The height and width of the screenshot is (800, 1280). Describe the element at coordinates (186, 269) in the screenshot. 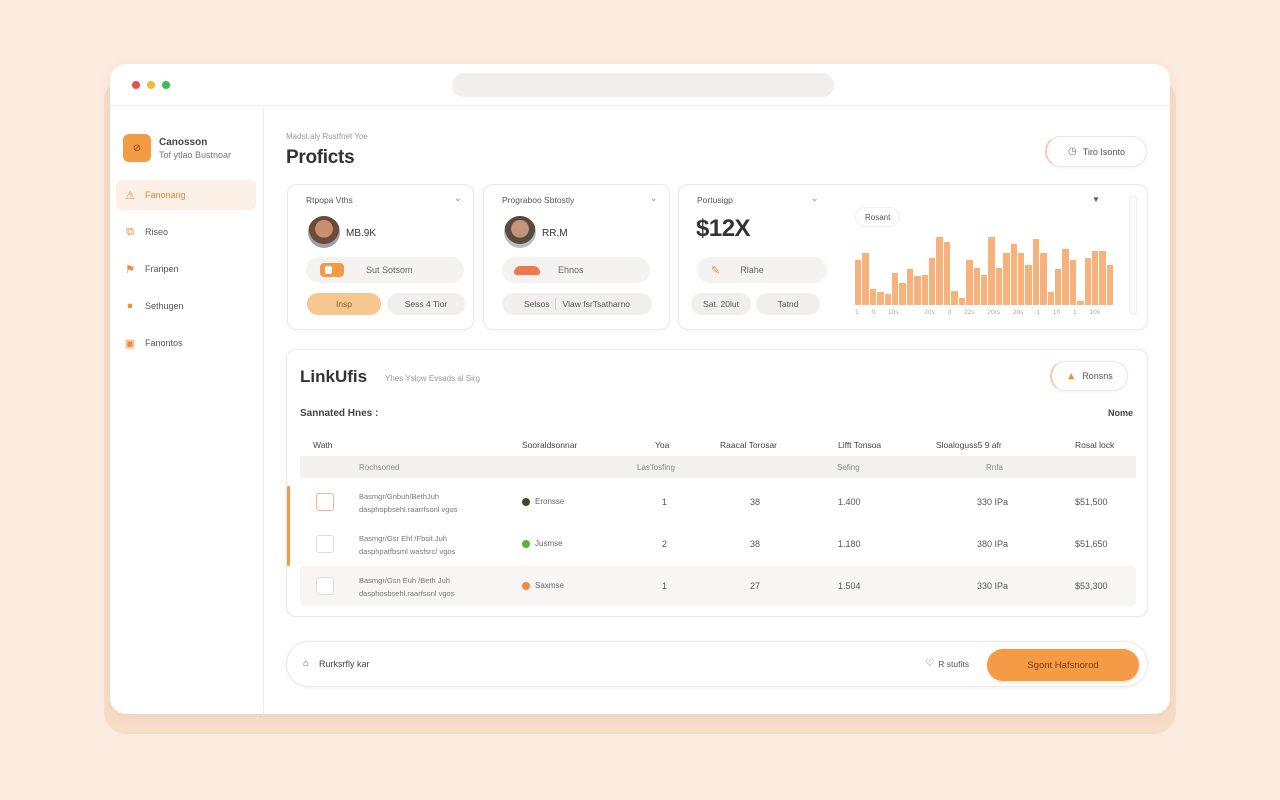

I see `sidebar-item-fraripen: ⚑ Fraripen` at that location.